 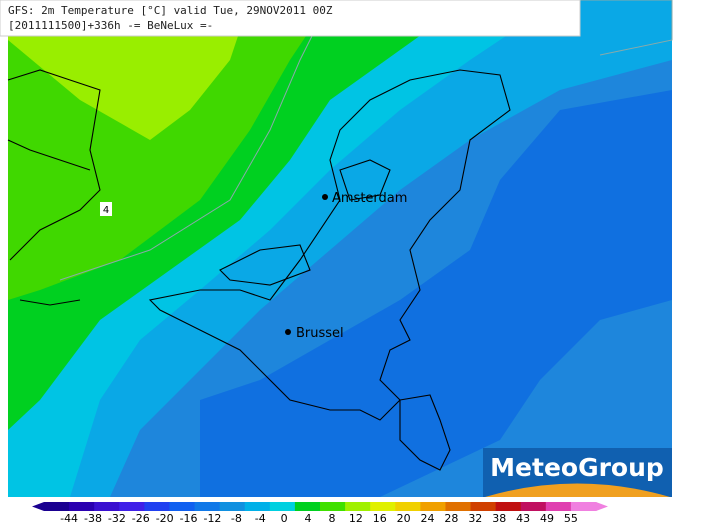 What do you see at coordinates (189, 518) in the screenshot?
I see `colorbar-label: -16` at bounding box center [189, 518].